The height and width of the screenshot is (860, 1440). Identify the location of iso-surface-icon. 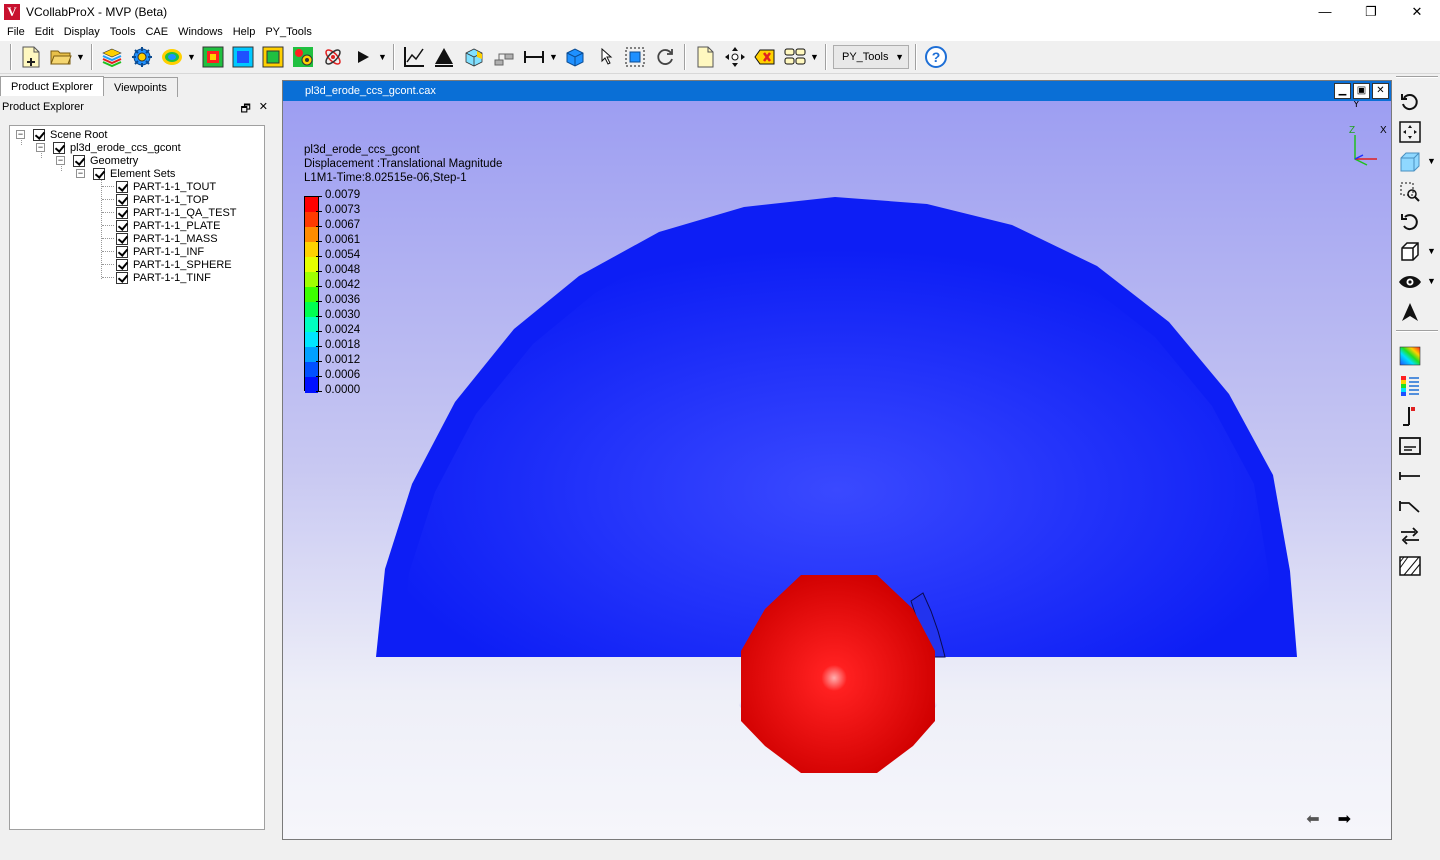
(243, 57).